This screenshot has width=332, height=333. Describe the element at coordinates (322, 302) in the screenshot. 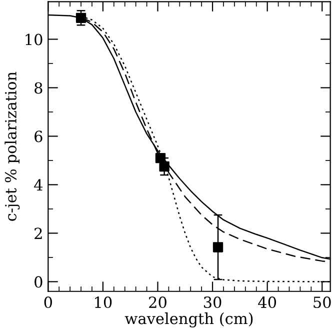

I see `x-tick-label: 50` at that location.